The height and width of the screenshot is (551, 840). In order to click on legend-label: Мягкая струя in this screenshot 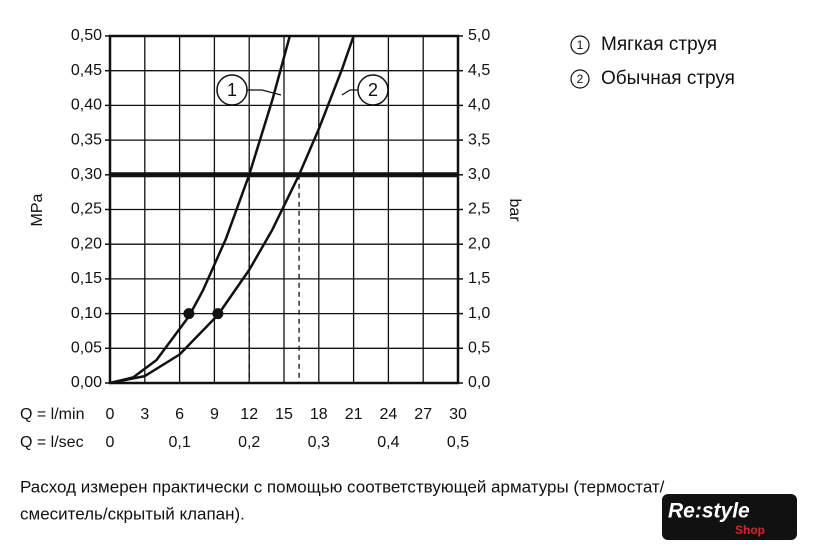, I will do `click(659, 44)`.